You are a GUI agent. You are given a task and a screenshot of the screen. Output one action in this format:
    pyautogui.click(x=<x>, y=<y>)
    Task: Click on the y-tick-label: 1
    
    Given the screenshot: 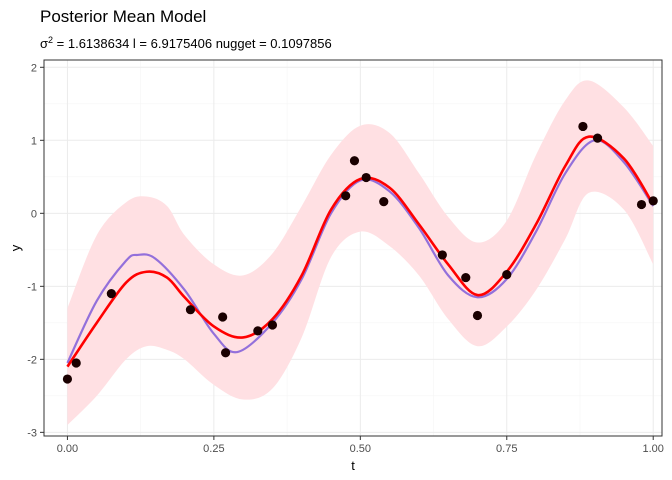 What is the action you would take?
    pyautogui.click(x=34, y=141)
    